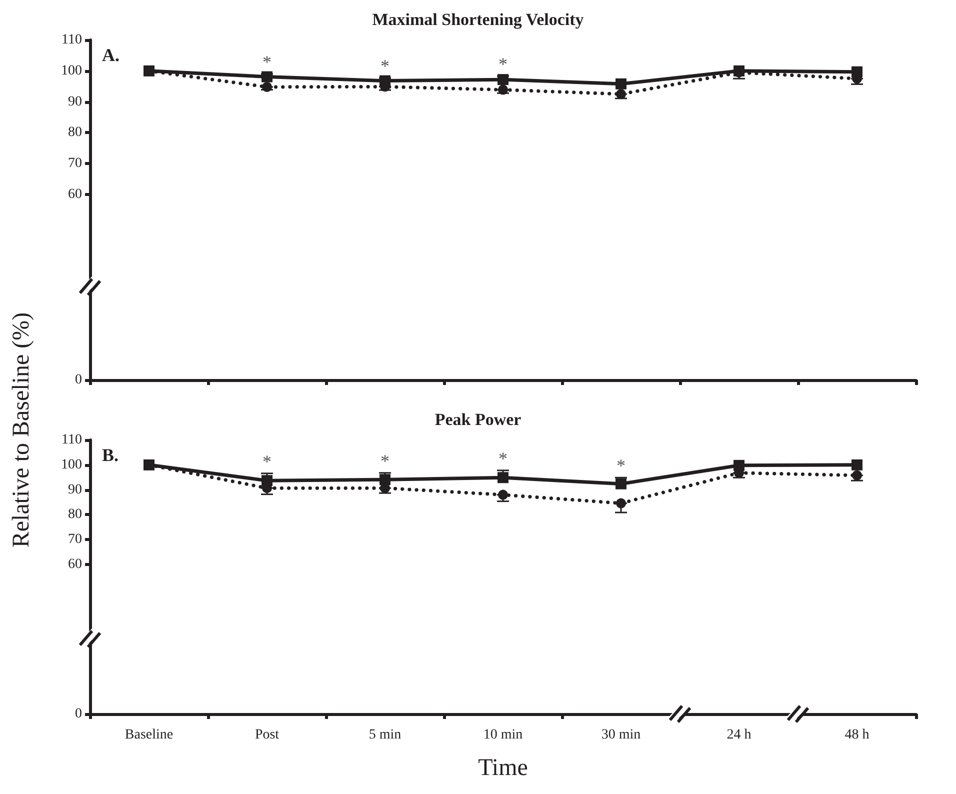  I want to click on x-tick-label: Baseline, so click(149, 735).